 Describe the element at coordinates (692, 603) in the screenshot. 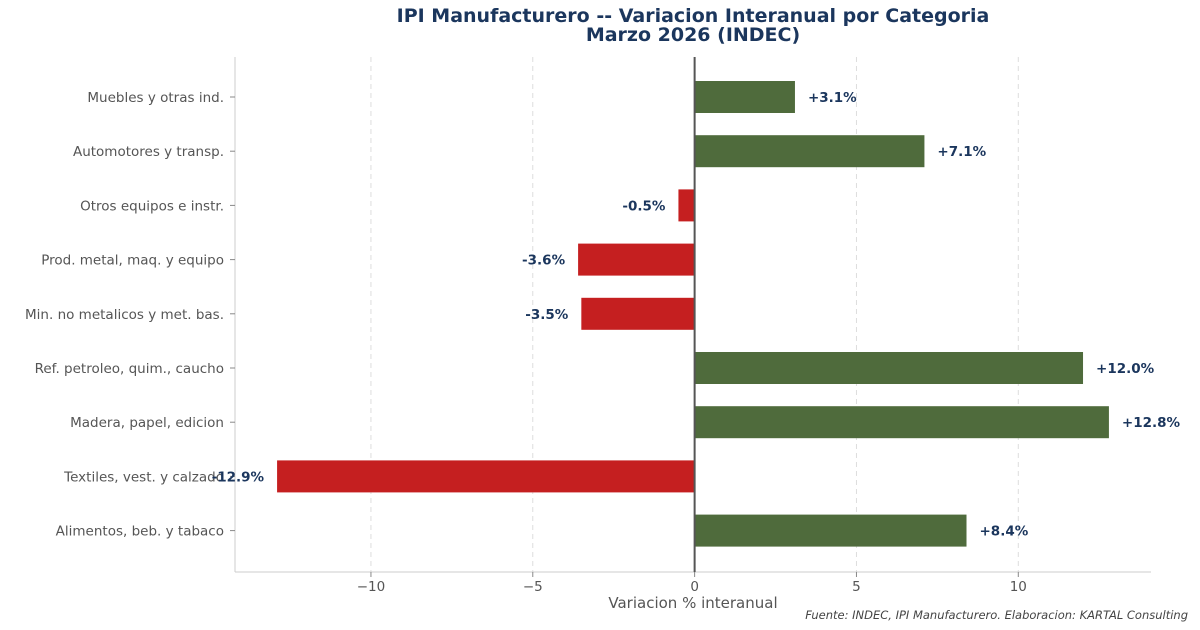

I see `x-axis-title: Variacion % interanual` at that location.